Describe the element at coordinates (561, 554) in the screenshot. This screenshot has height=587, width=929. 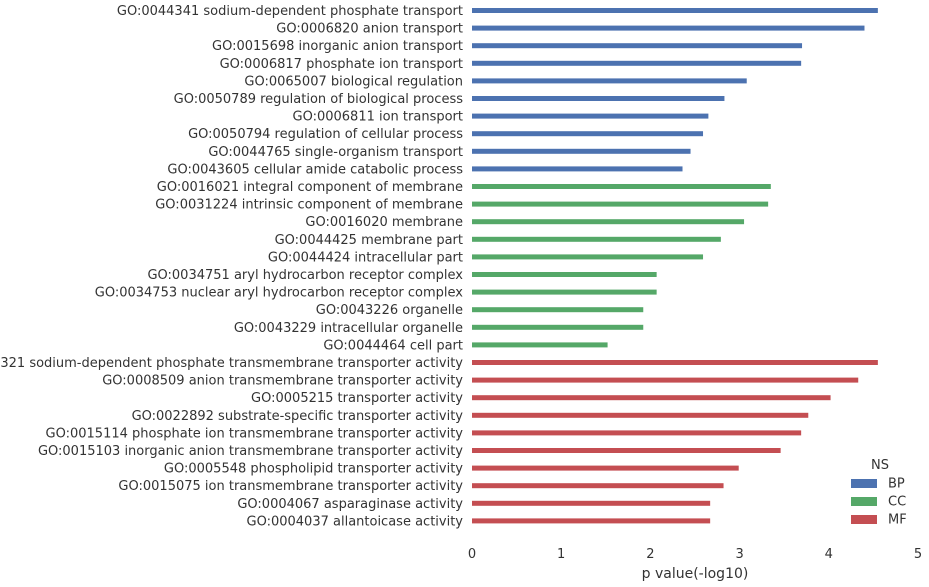
I see `x-tick-label: 1` at that location.